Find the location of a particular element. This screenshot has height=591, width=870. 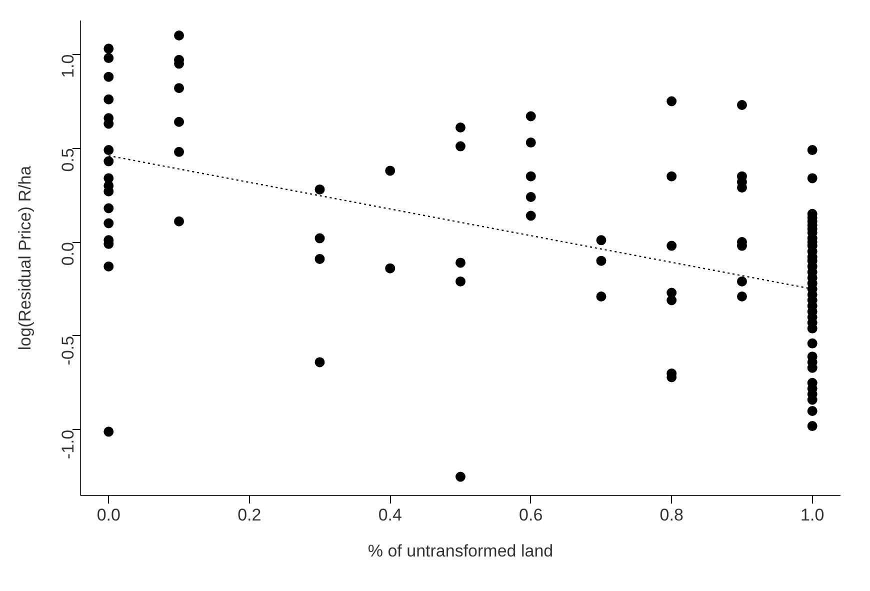

y-tick-label: 0.5 is located at coordinates (68, 160).